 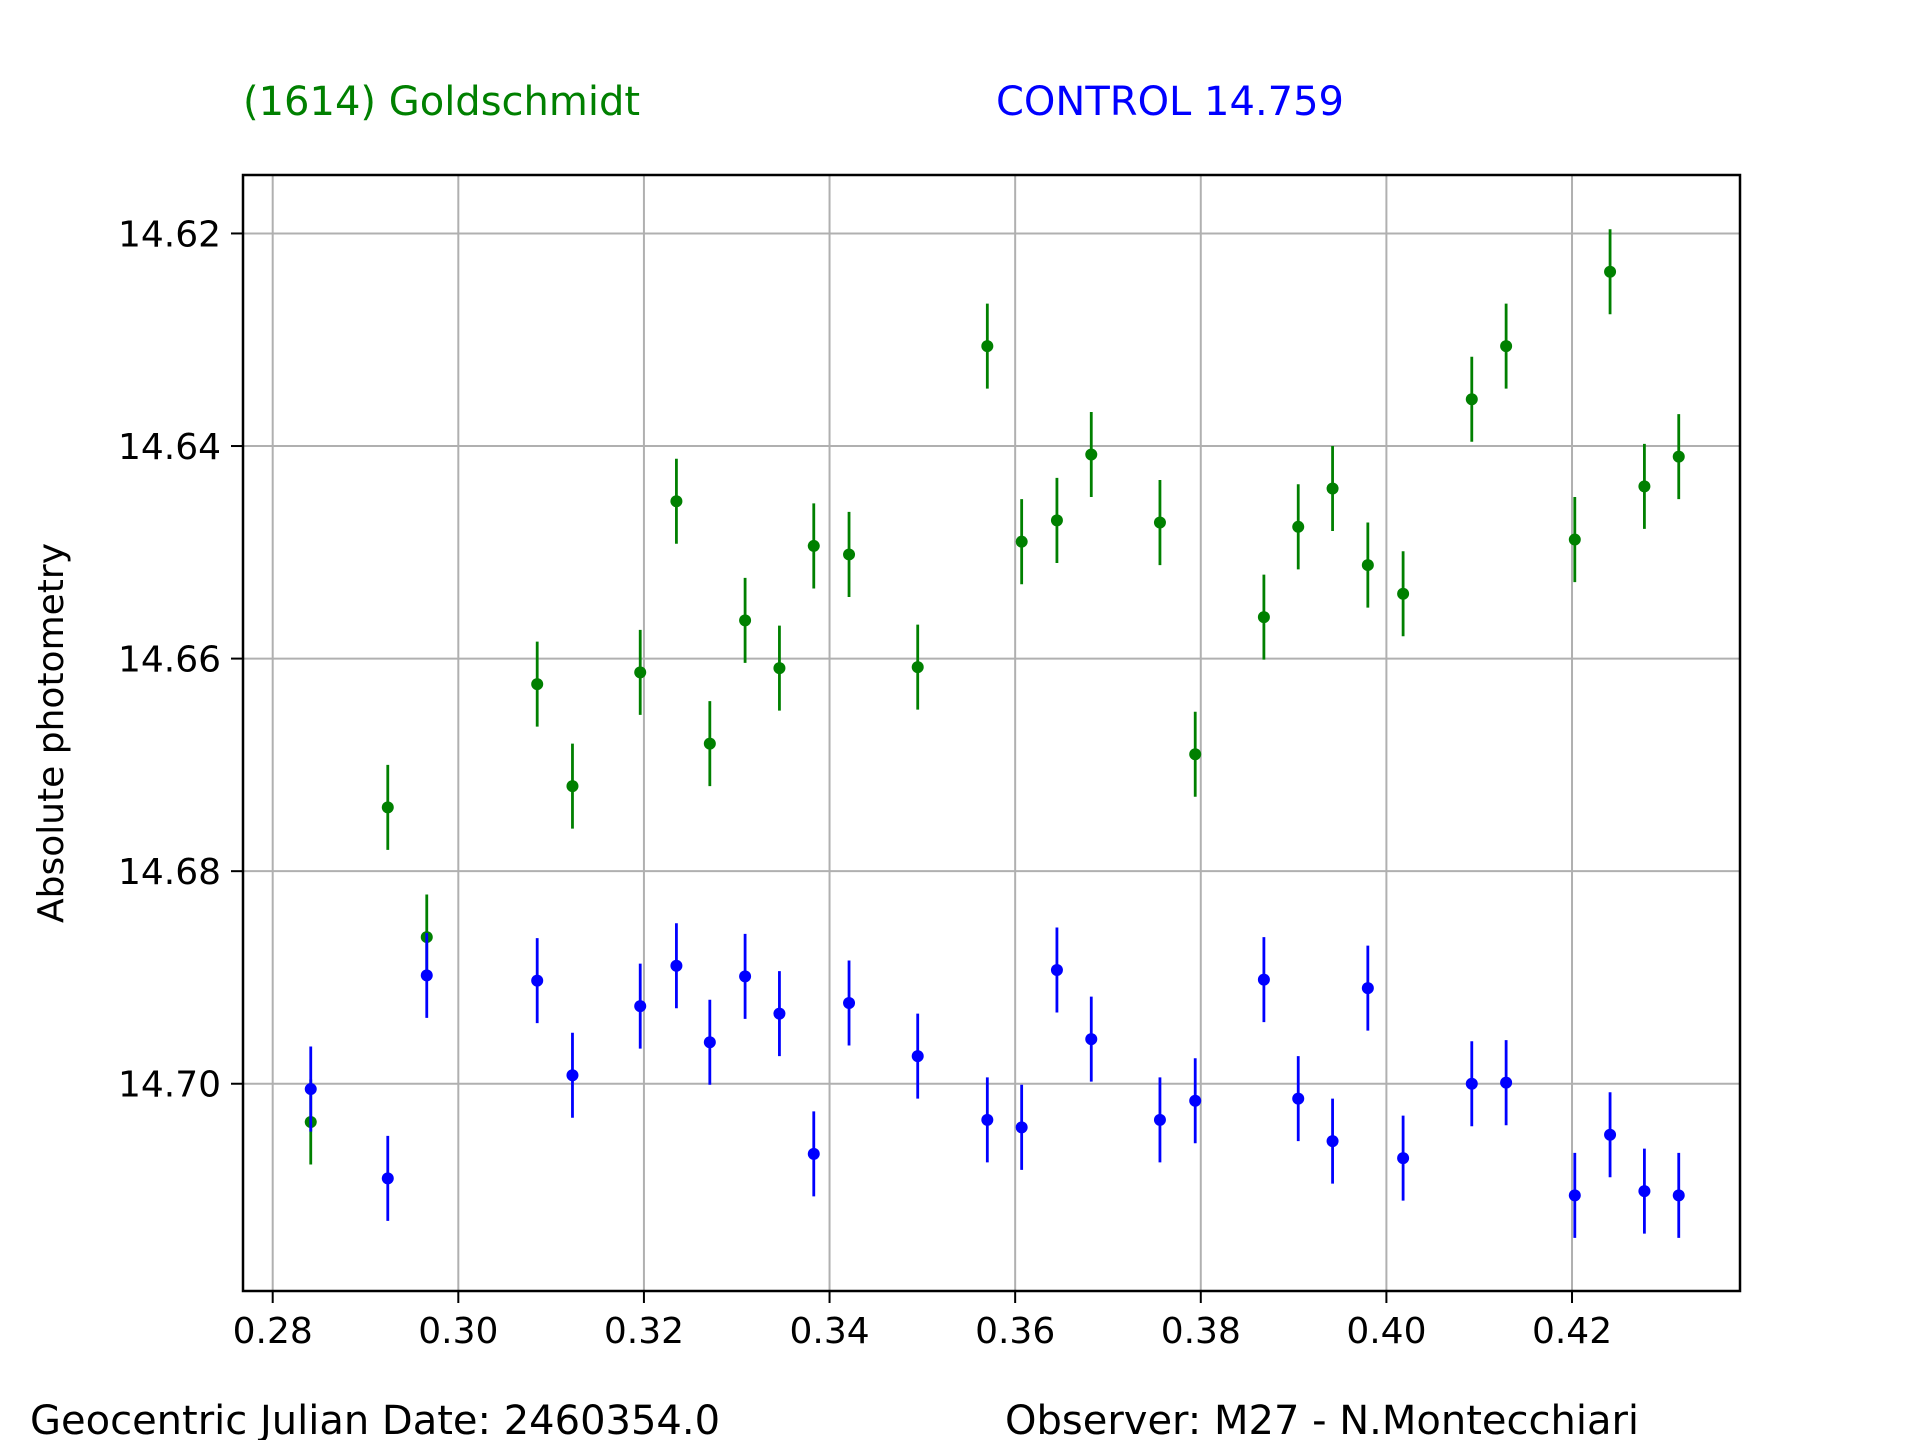 What do you see at coordinates (169, 234) in the screenshot?
I see `y-tick-label: 14.62` at bounding box center [169, 234].